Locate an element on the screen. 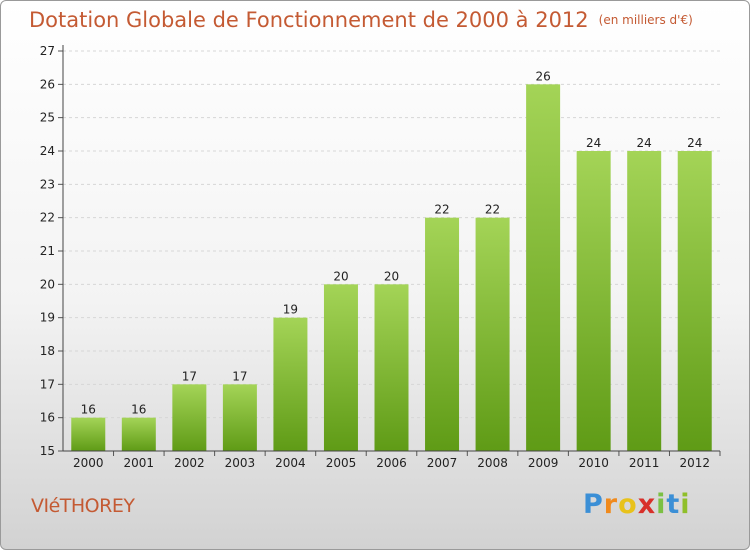 The image size is (750, 550). x-tick-label: 2010 is located at coordinates (593, 463).